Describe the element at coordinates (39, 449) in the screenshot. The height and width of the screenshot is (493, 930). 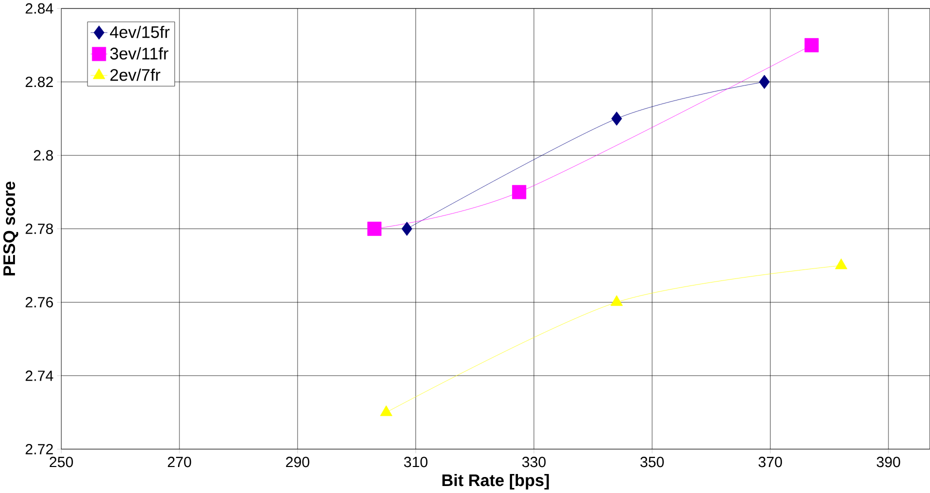
I see `y-tick-label: 2.72` at that location.